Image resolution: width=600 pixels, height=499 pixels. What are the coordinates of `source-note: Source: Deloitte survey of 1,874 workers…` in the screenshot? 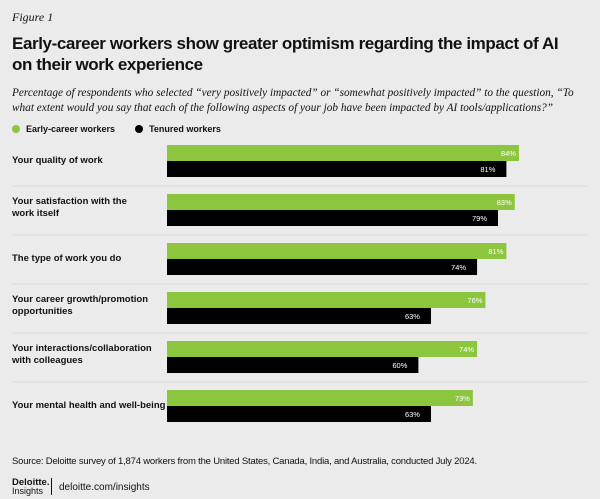 It's located at (244, 461).